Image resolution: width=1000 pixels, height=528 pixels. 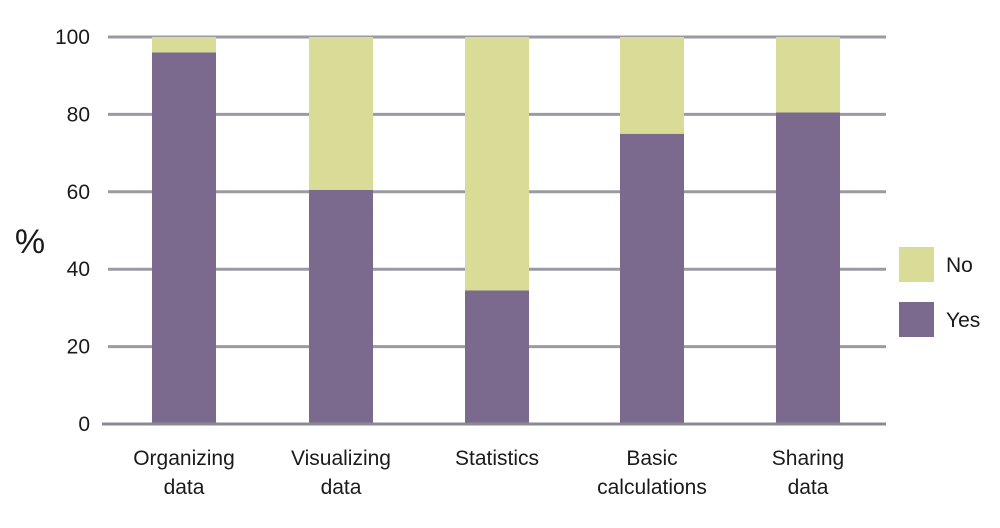 I want to click on legend-swatch-no, so click(x=916, y=264).